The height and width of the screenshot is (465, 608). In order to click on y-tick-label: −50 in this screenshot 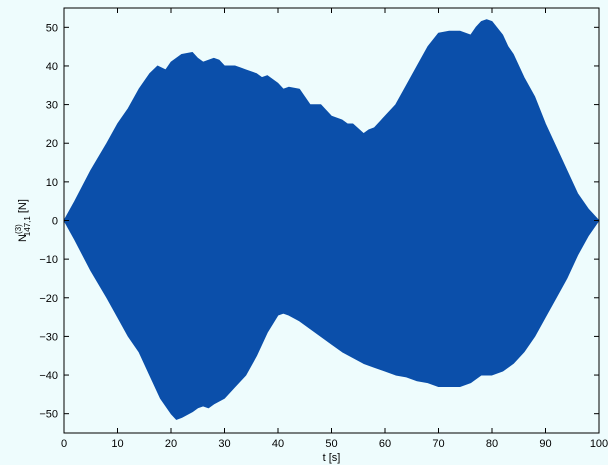, I will do `click(48, 415)`.